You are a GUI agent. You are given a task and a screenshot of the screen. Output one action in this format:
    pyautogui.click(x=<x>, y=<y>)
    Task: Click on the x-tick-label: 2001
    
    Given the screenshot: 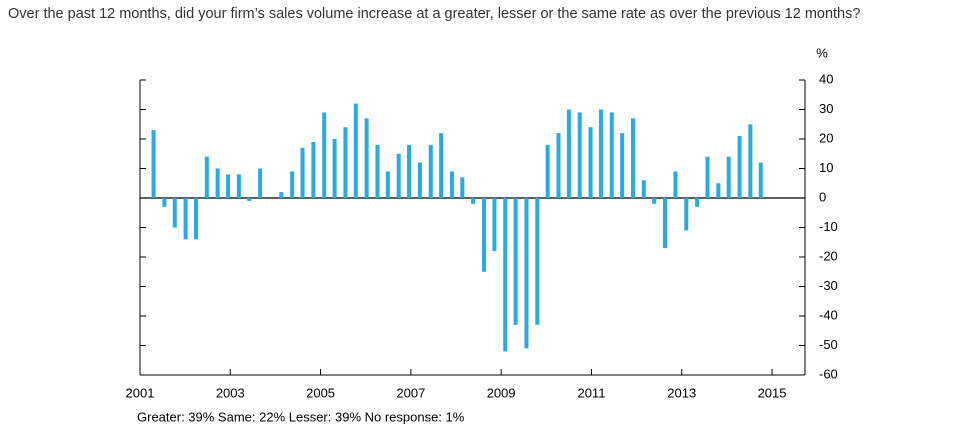 What is the action you would take?
    pyautogui.click(x=140, y=392)
    